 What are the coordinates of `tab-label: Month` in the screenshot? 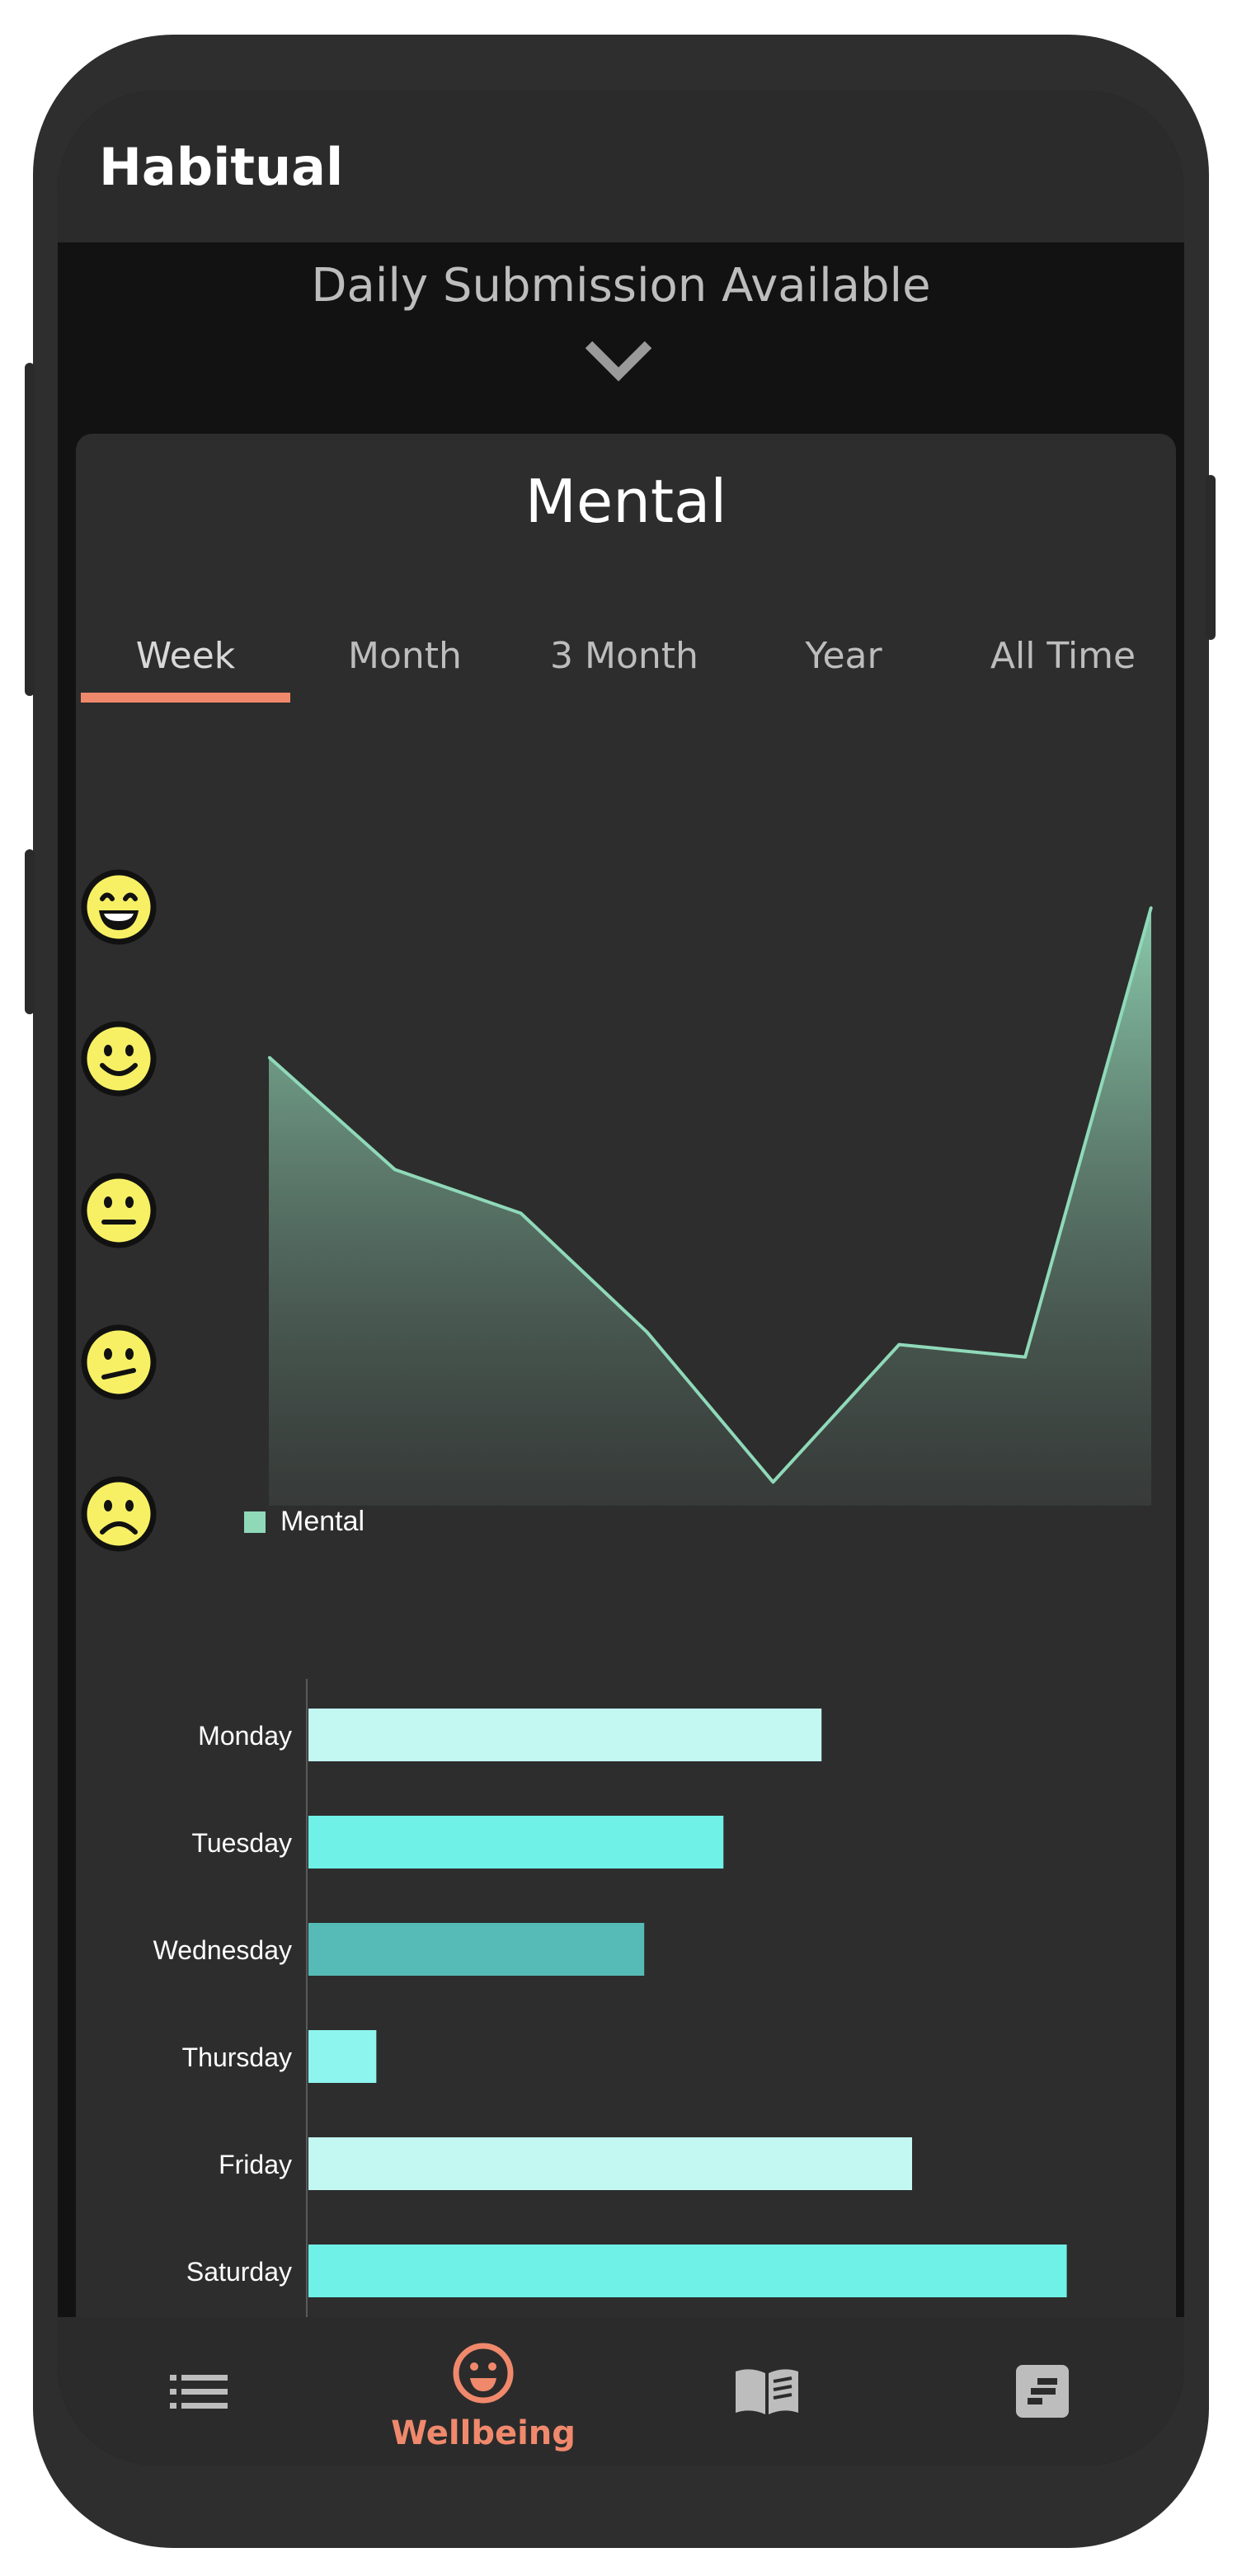 It's located at (405, 656).